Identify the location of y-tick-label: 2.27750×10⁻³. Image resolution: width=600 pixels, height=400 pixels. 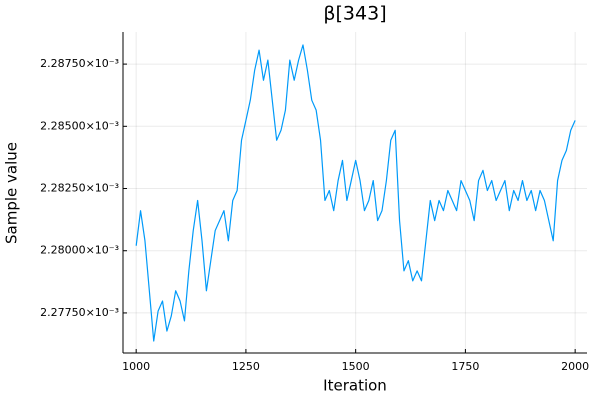
(79, 312).